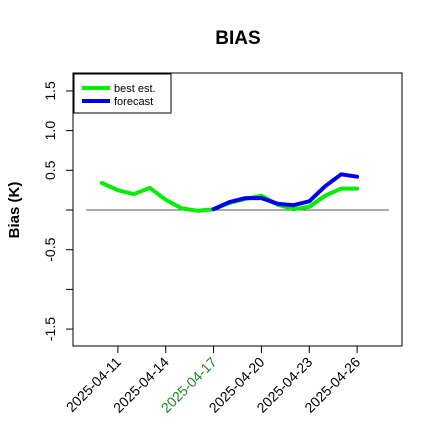 The width and height of the screenshot is (440, 440). I want to click on y-axis-label: Bias (K), so click(14, 210).